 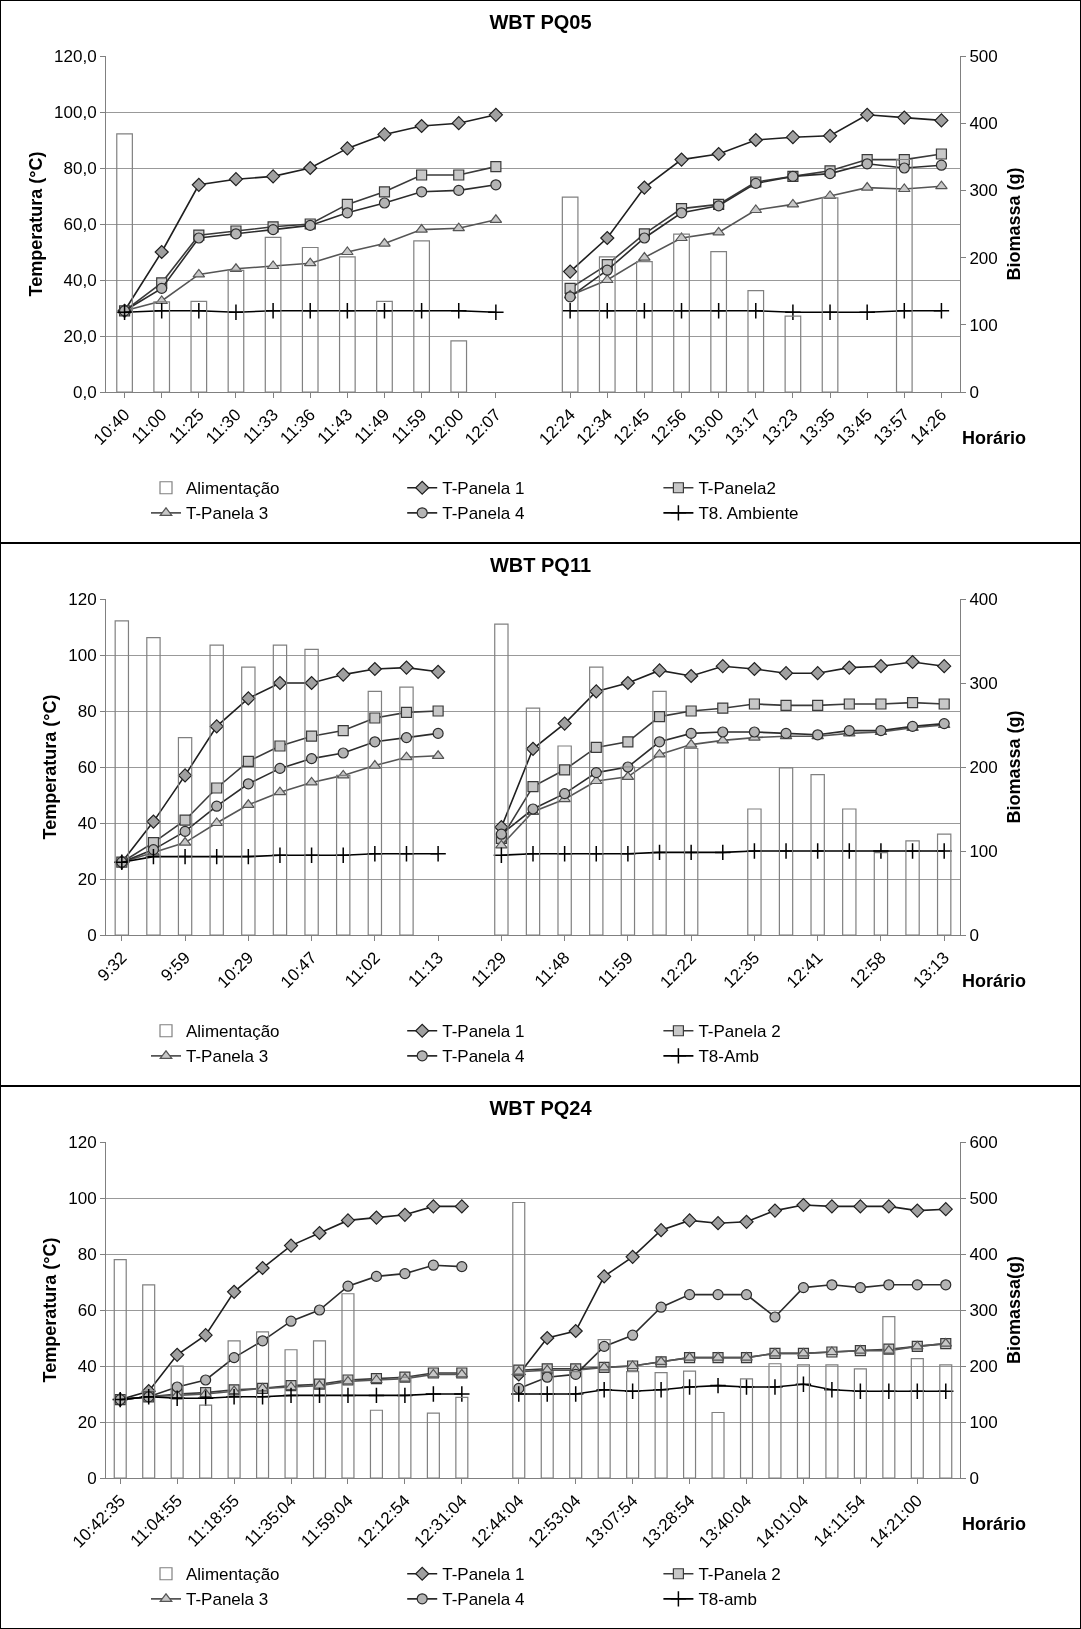 I want to click on chart-title: WBT PQ24, so click(x=541, y=1107).